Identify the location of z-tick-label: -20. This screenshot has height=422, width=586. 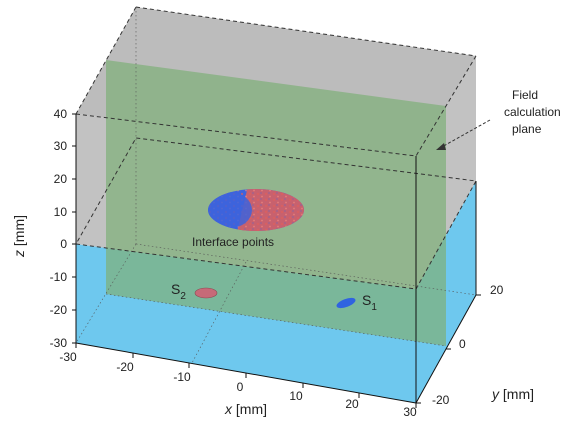
(59, 310).